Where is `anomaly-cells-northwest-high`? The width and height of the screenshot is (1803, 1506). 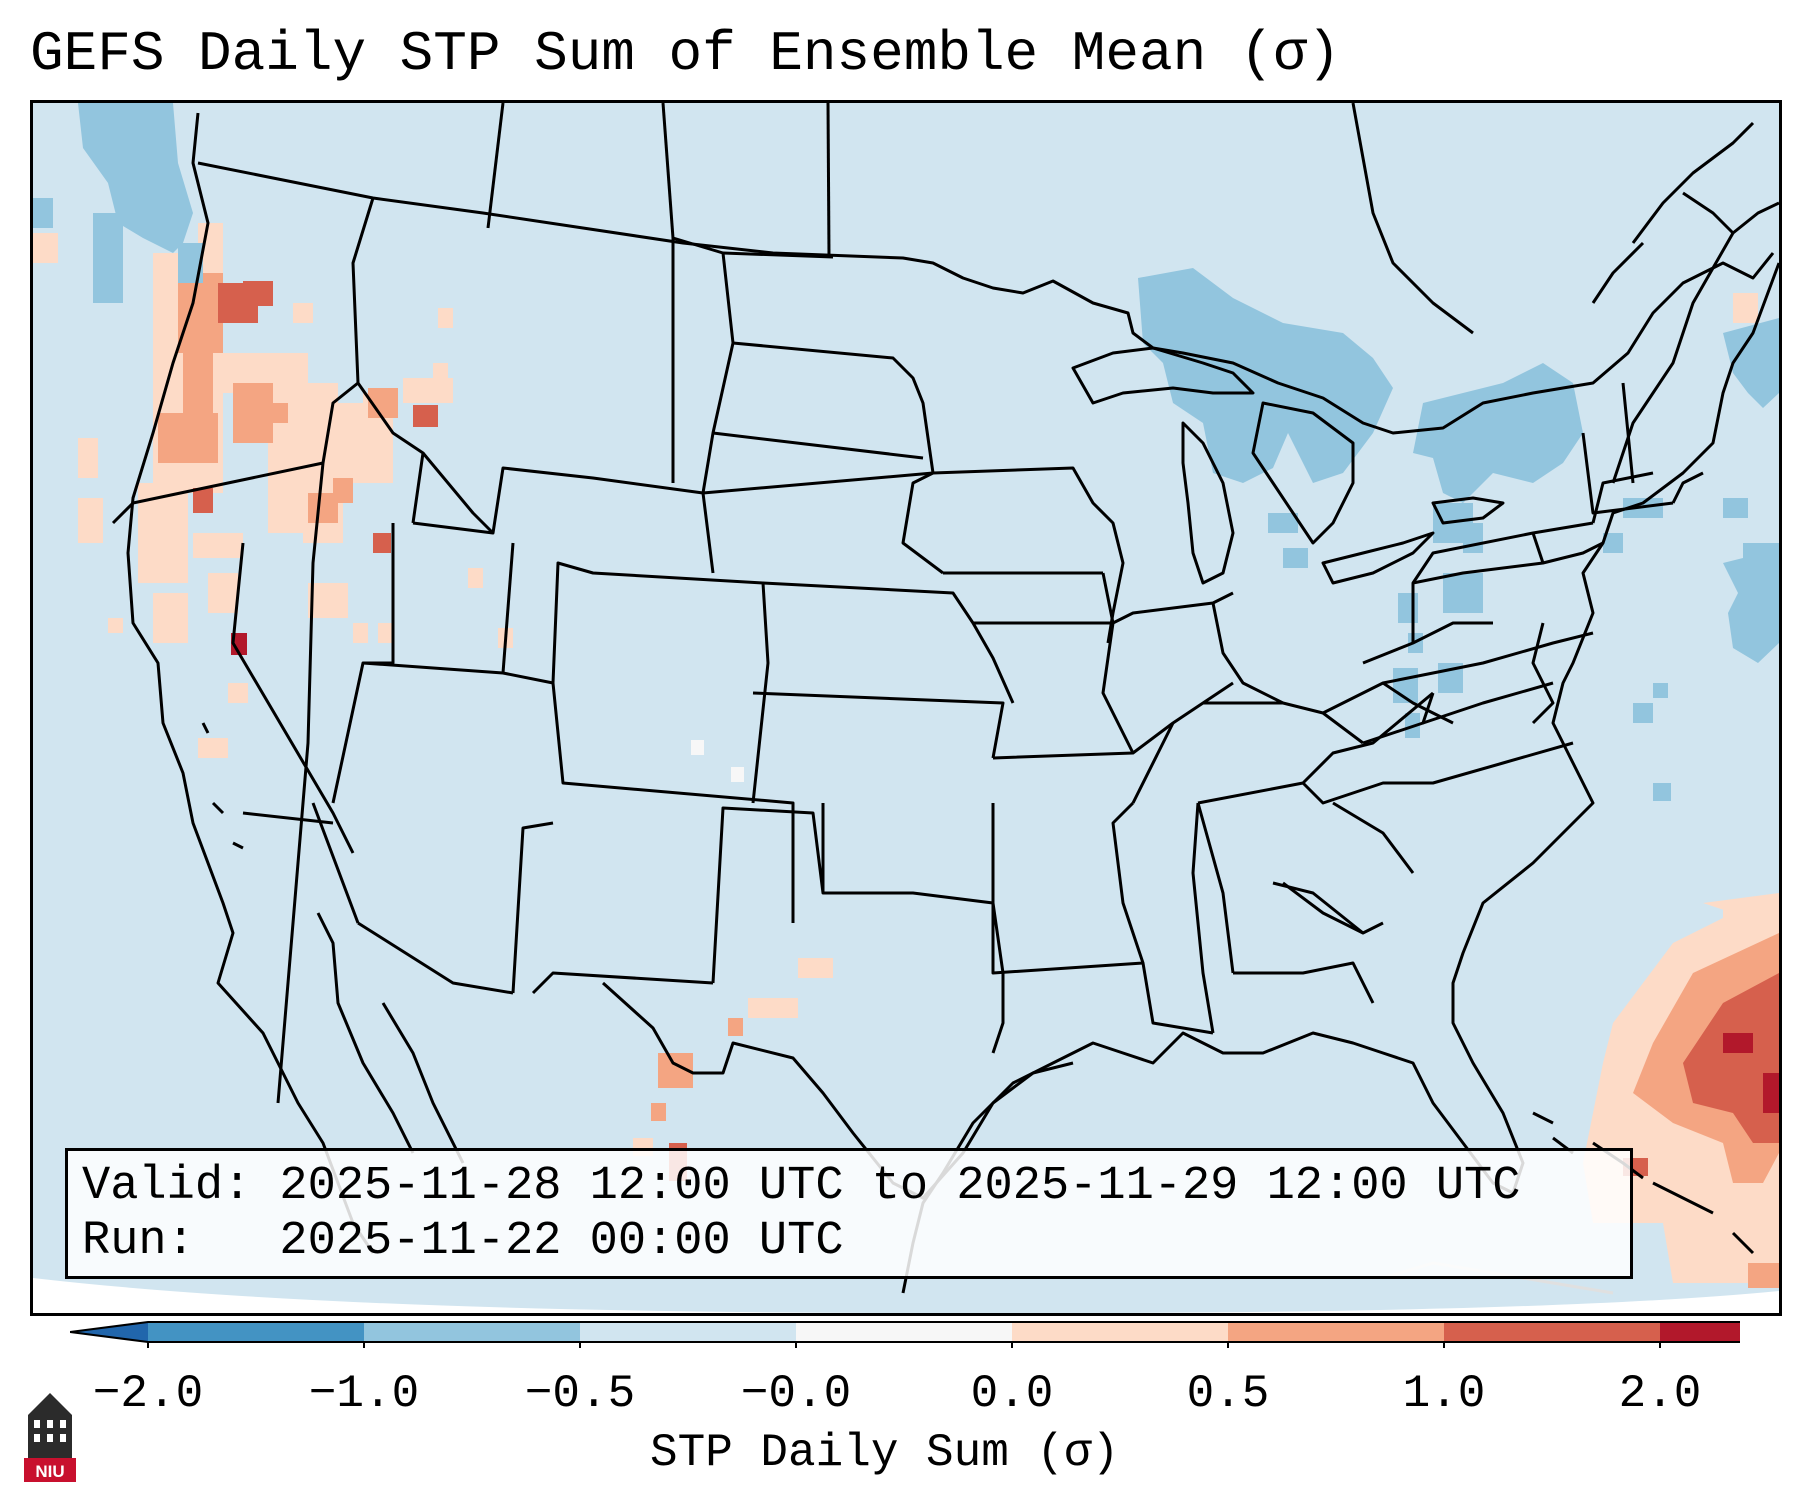 anomaly-cells-northwest-high is located at coordinates (315, 417).